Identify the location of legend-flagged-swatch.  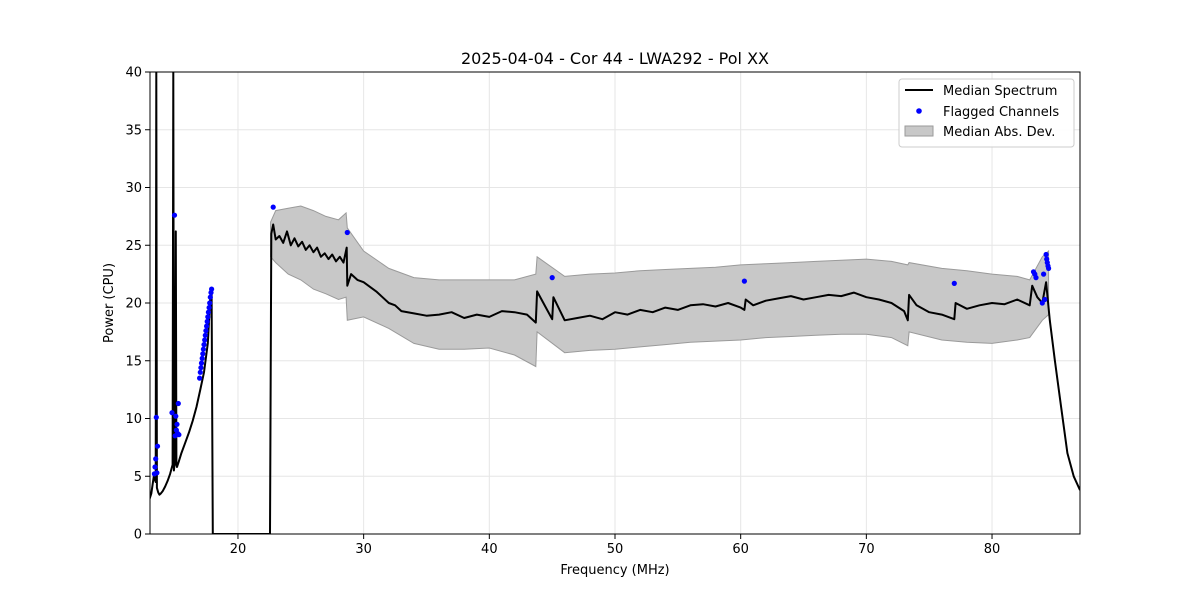
(919, 111).